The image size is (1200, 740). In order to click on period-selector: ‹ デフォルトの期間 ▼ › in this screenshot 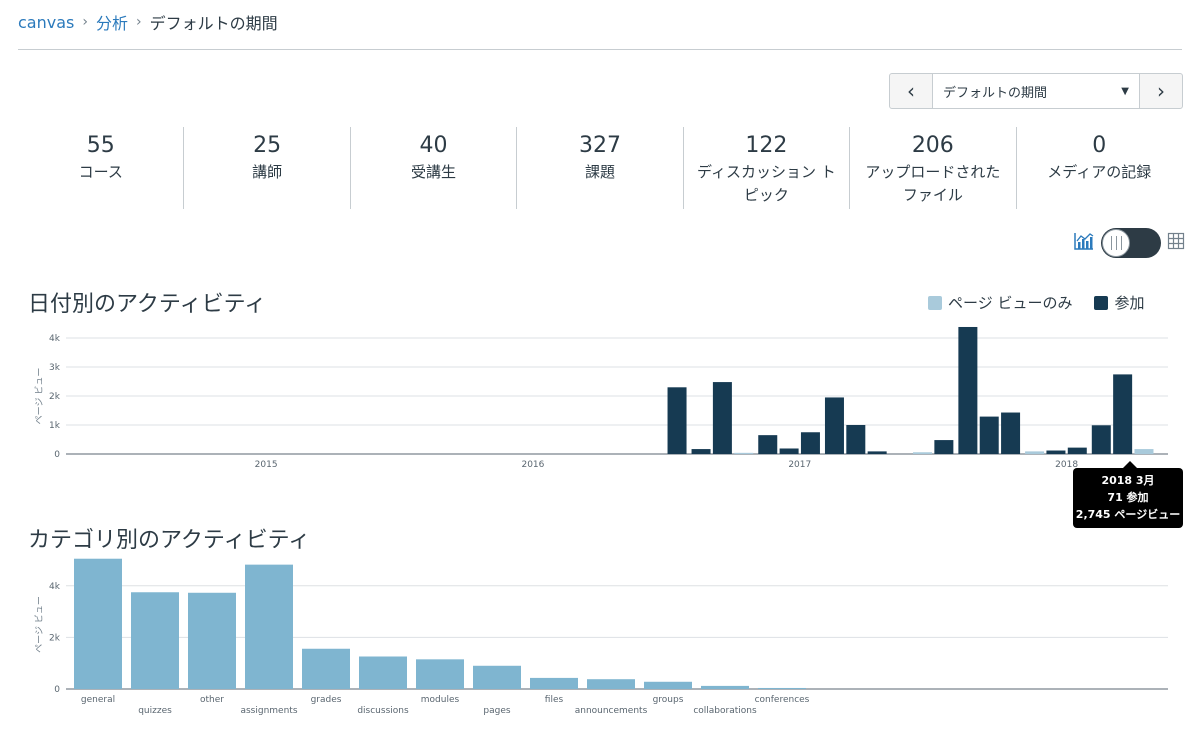, I will do `click(1036, 91)`.